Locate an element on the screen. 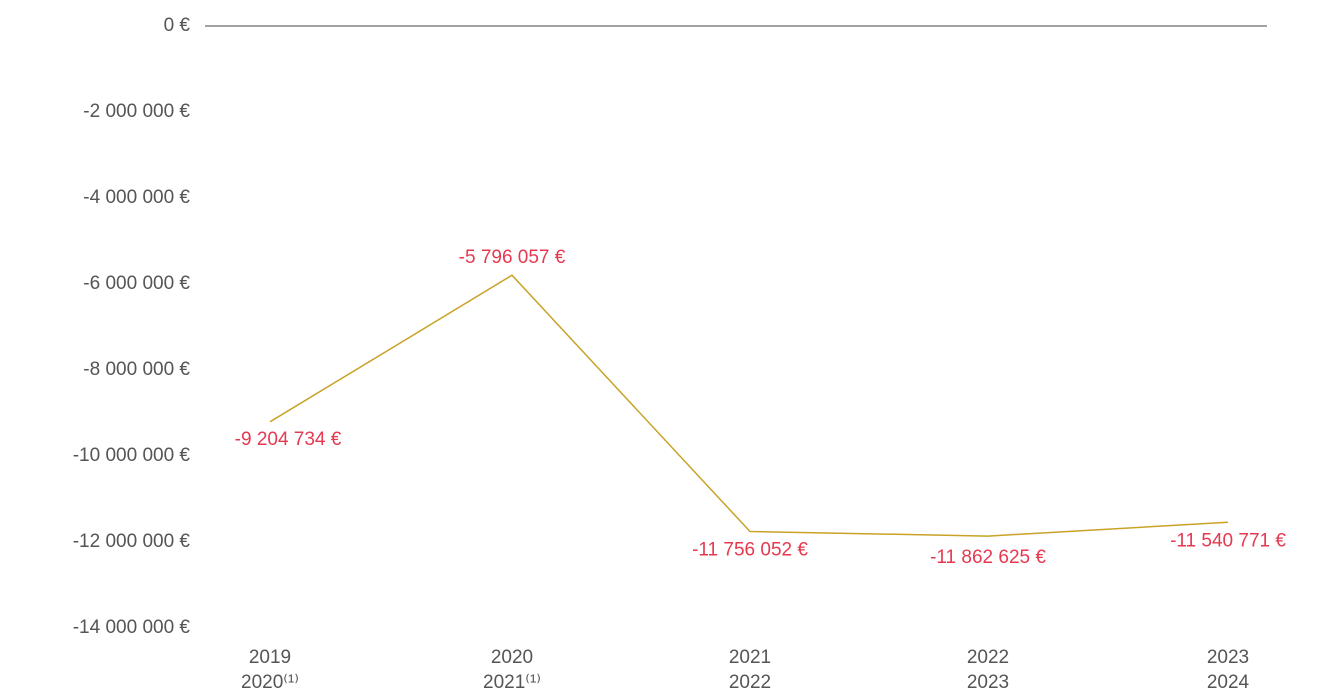 This screenshot has width=1331, height=695. value-label: -11 756 052 € is located at coordinates (750, 550).